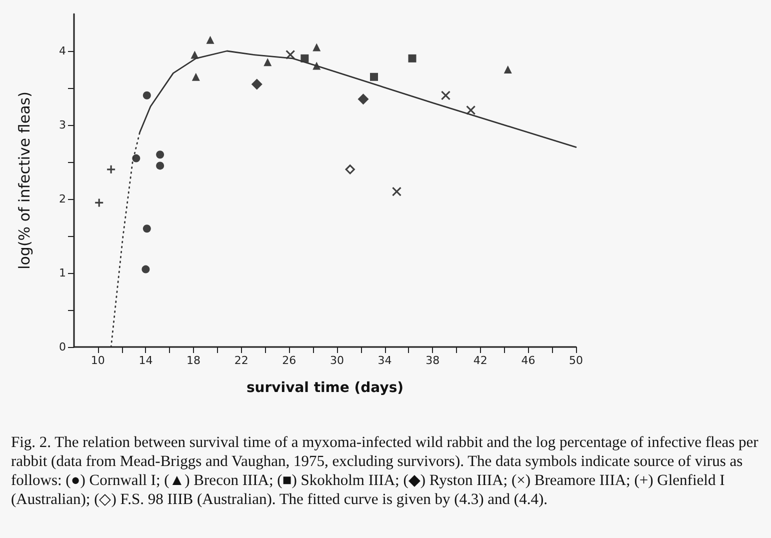  Describe the element at coordinates (433, 360) in the screenshot. I see `x-tick-label: 38` at that location.